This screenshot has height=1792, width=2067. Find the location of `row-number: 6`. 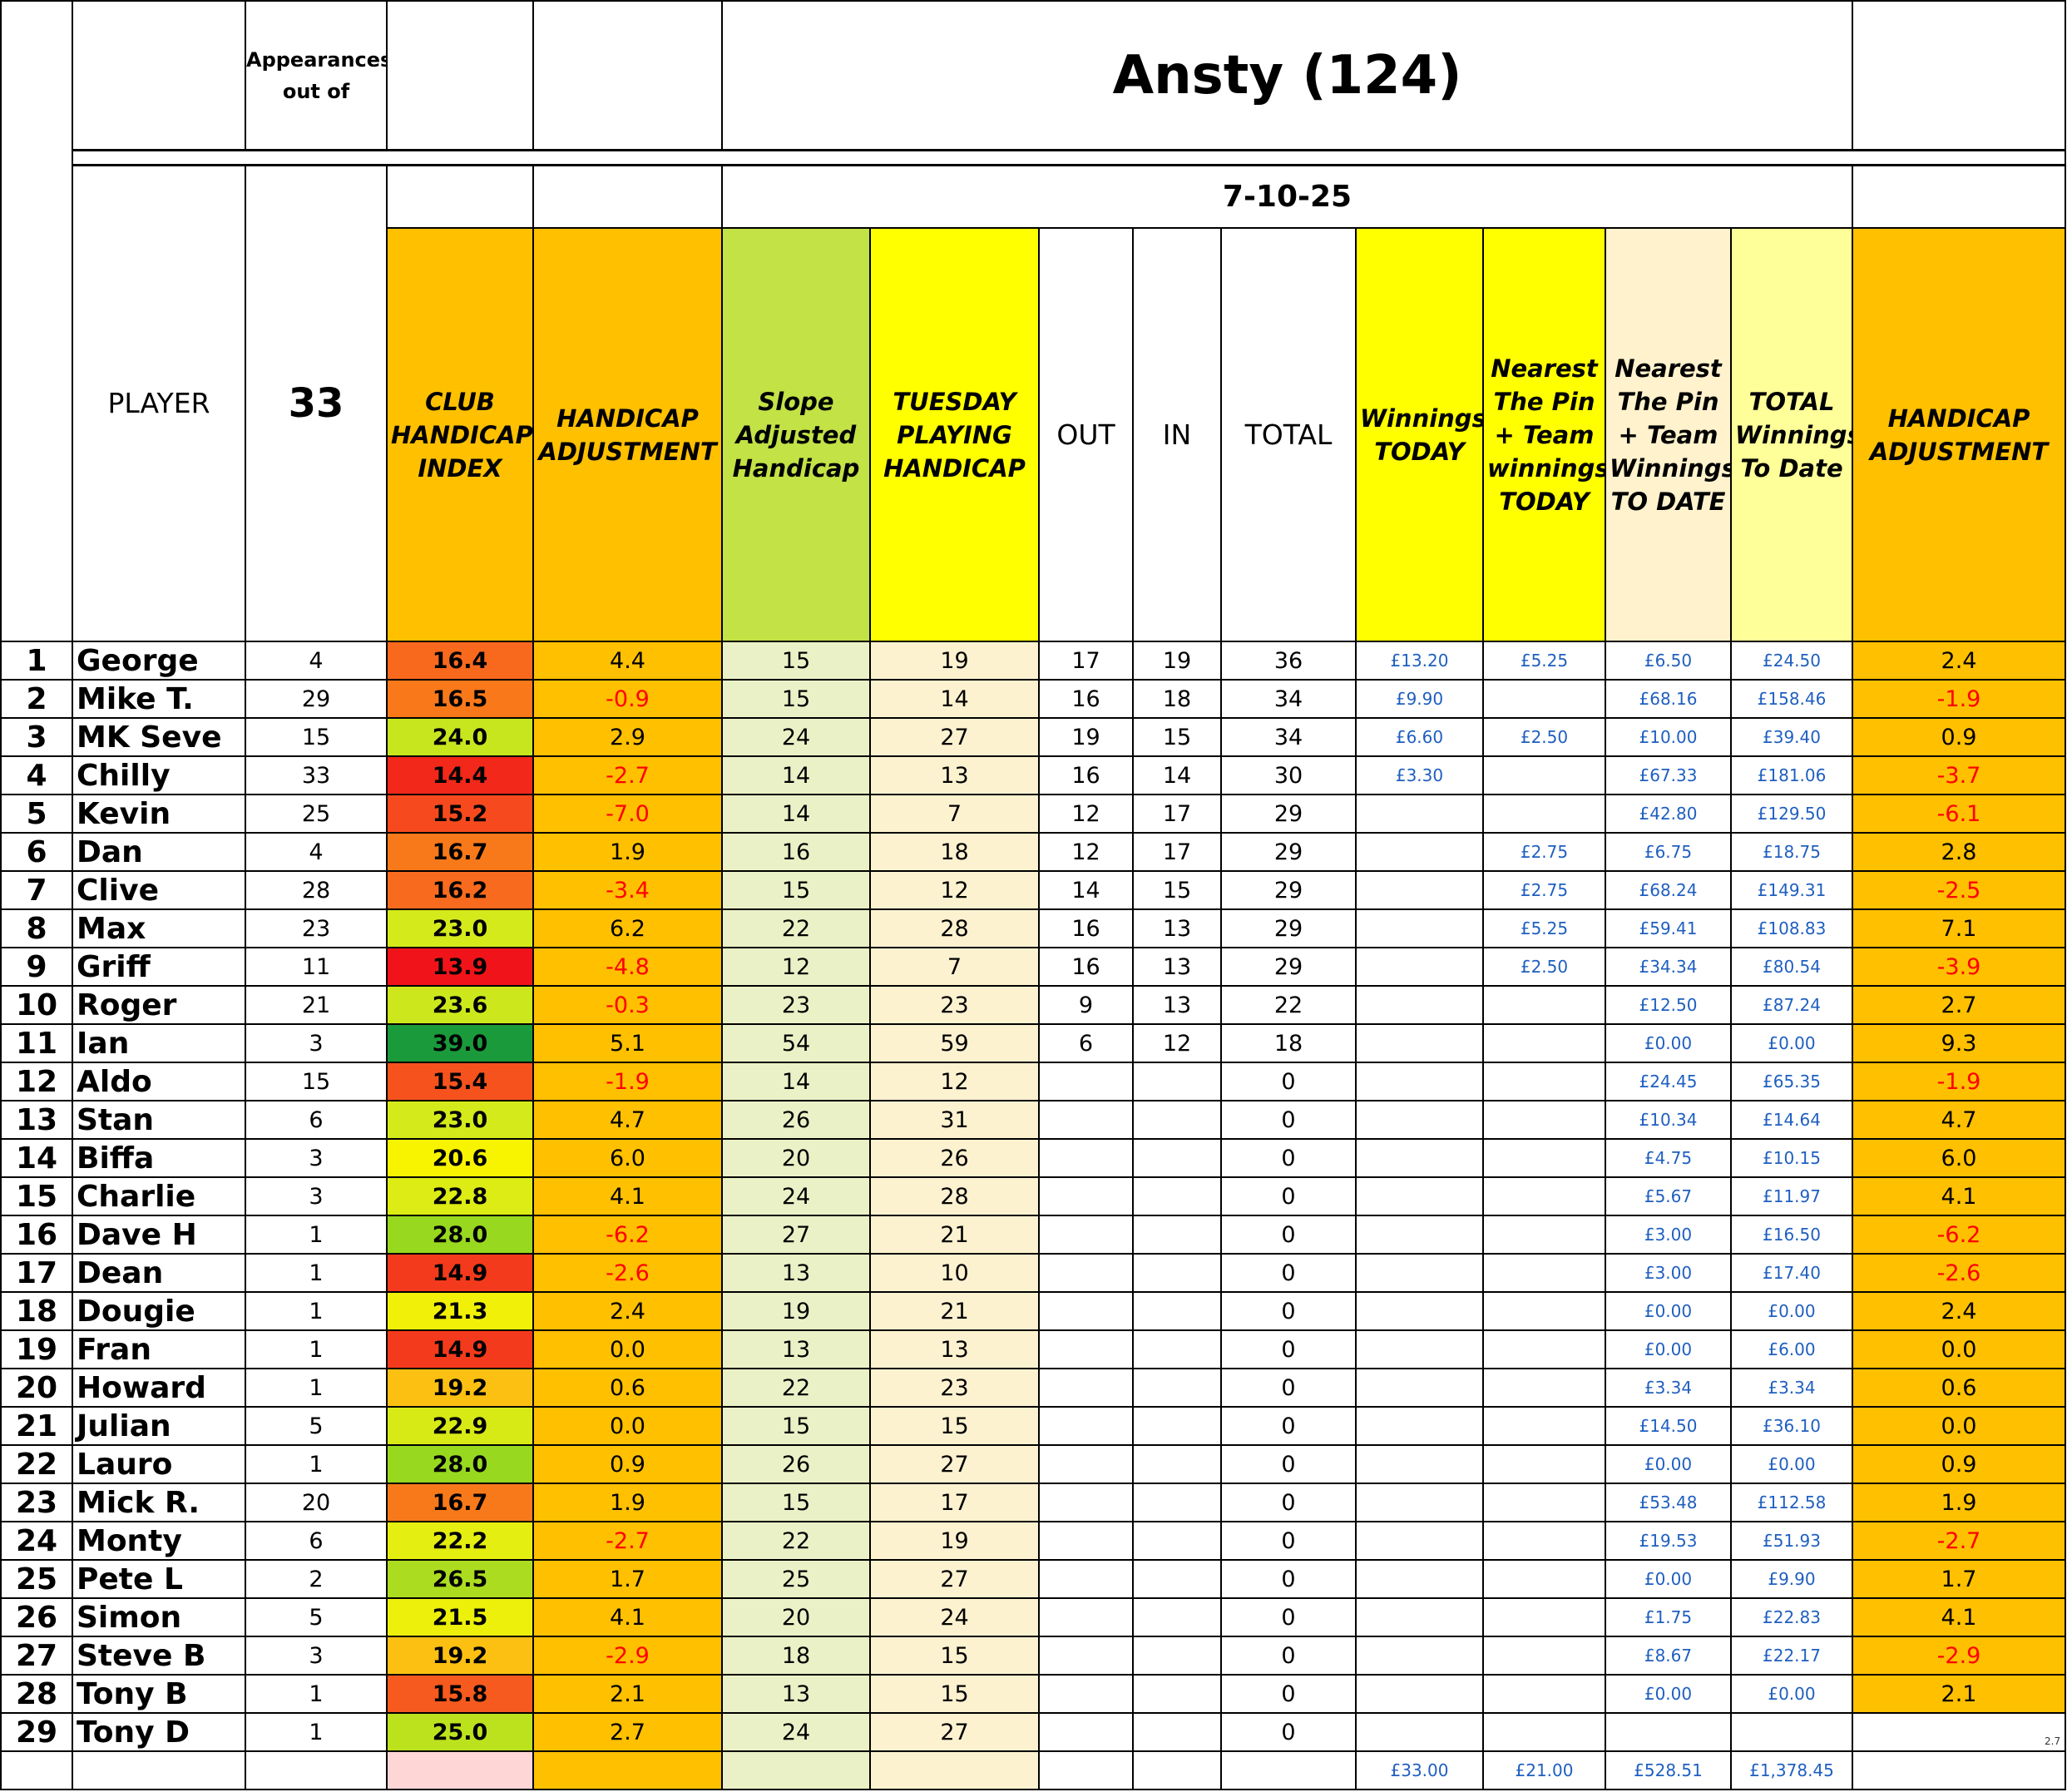

row-number: 6 is located at coordinates (36, 852).